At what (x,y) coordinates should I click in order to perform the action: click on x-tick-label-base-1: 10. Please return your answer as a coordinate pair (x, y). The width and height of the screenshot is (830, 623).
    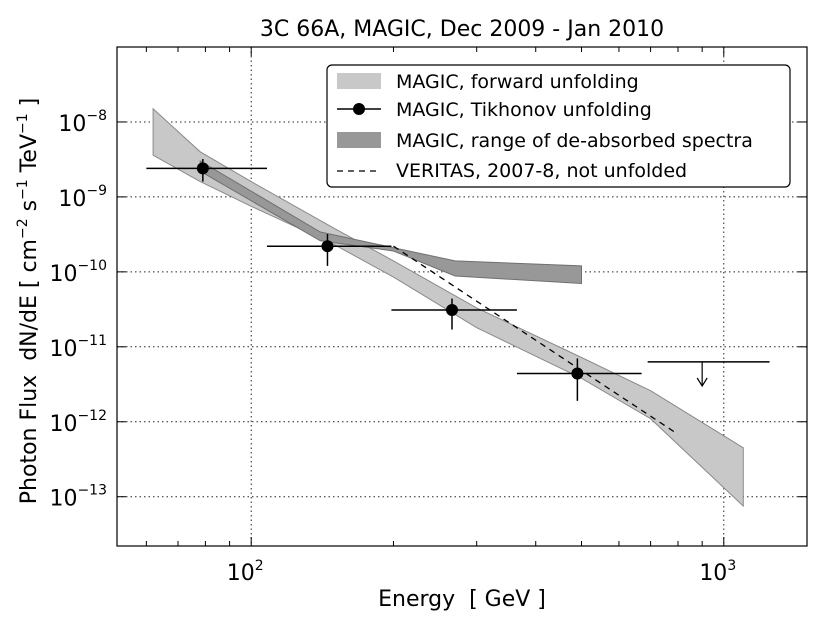
    Looking at the image, I should click on (713, 573).